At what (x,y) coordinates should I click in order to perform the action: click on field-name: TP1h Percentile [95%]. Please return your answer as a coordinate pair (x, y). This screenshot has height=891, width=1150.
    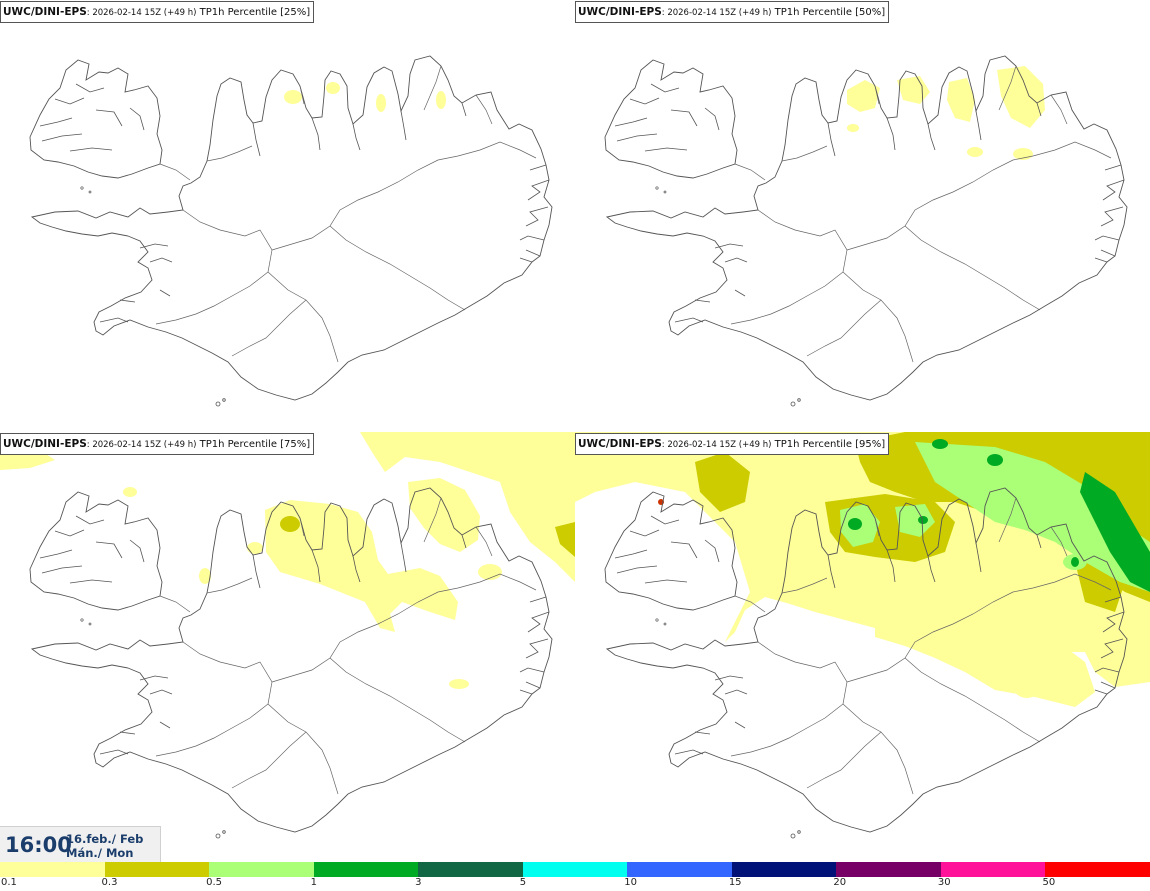
    Looking at the image, I should click on (828, 444).